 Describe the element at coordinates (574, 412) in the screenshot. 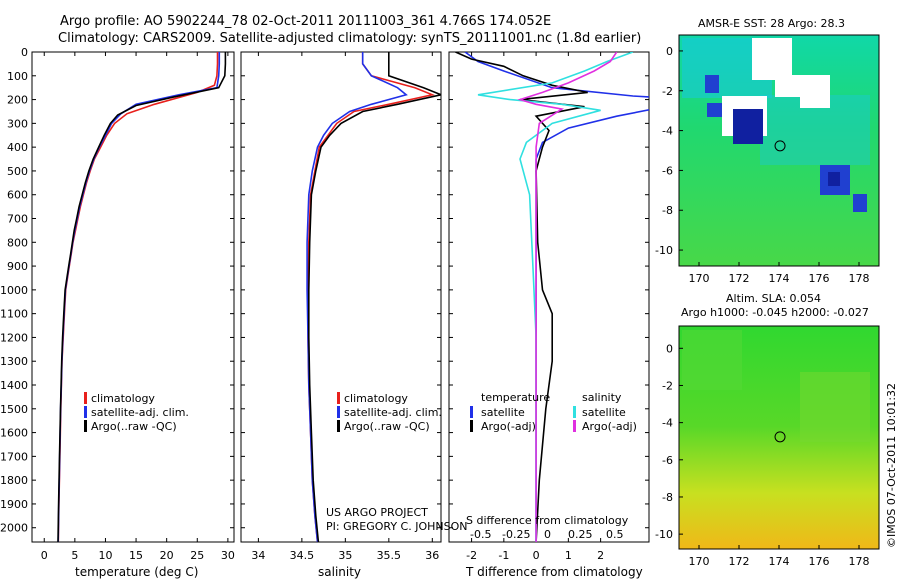

I see `legend-s-sat-swatch` at that location.